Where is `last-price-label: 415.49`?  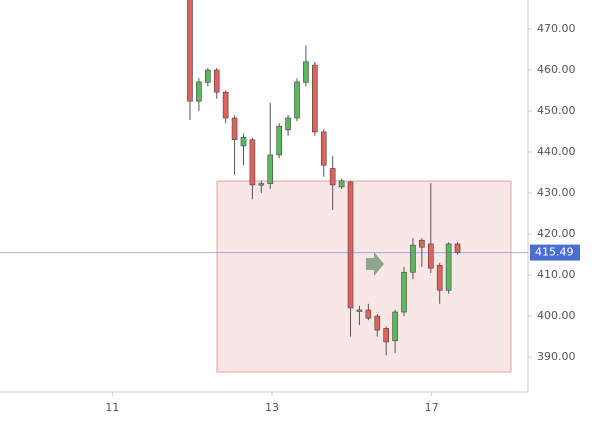
last-price-label: 415.49 is located at coordinates (554, 252).